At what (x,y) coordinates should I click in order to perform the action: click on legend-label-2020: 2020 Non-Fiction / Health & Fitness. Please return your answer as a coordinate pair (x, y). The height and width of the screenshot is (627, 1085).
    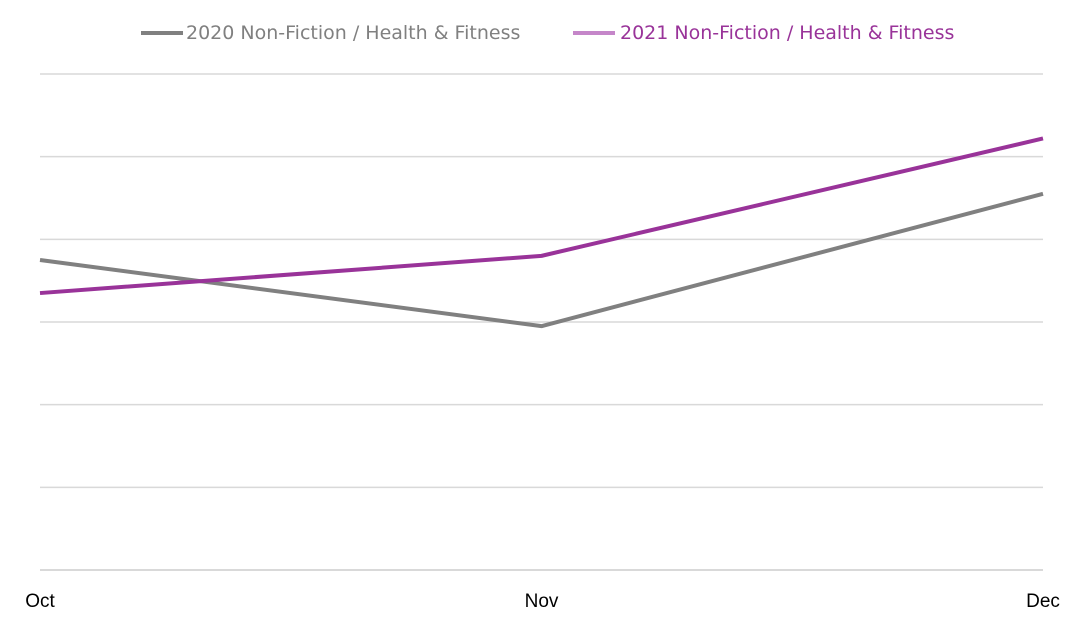
    Looking at the image, I should click on (353, 33).